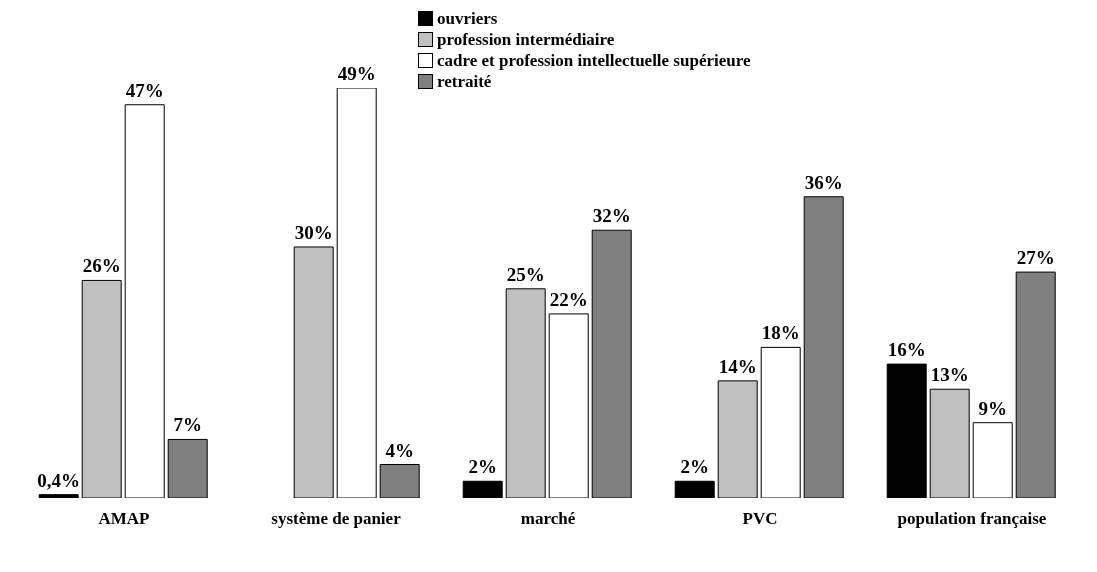 The width and height of the screenshot is (1097, 572). Describe the element at coordinates (525, 274) in the screenshot. I see `data-label: 25%` at that location.